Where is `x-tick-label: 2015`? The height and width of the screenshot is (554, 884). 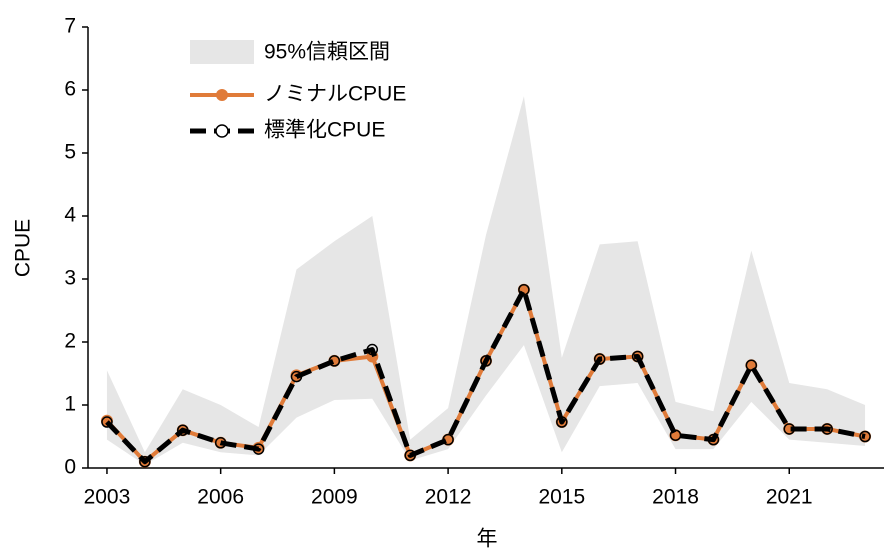
x-tick-label: 2015 is located at coordinates (561, 497).